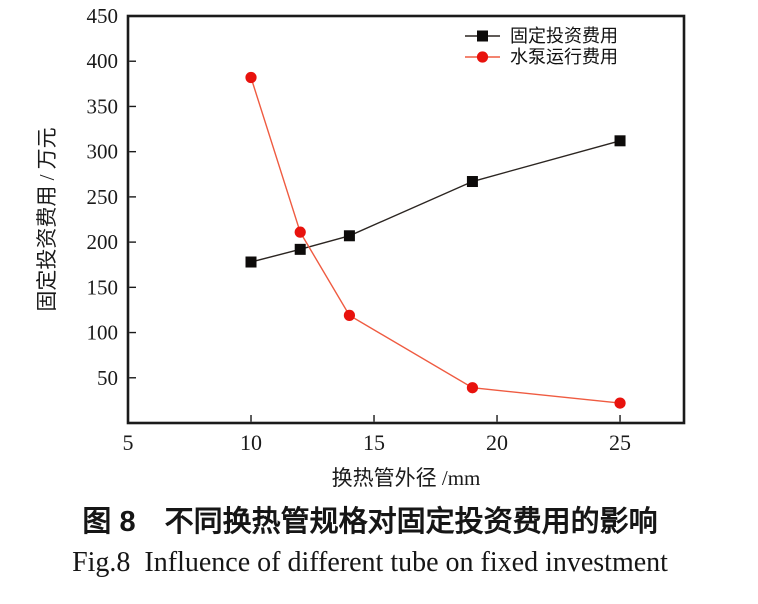 Image resolution: width=758 pixels, height=604 pixels. I want to click on y-tick-label: 450, so click(103, 16).